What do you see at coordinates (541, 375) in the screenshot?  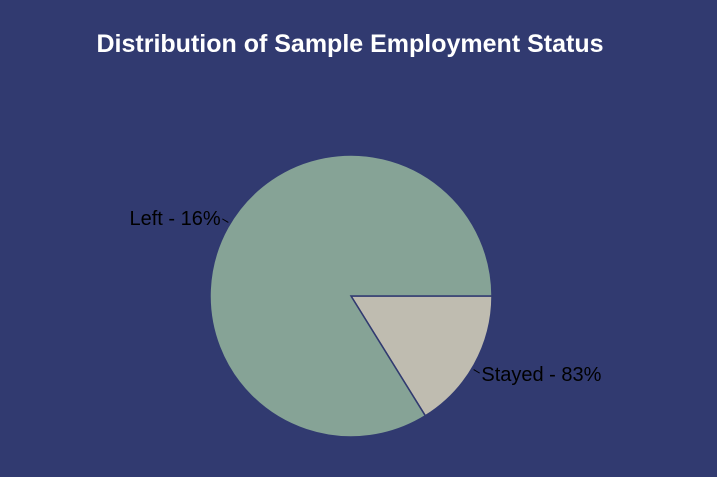 I see `slice-label-stayed: Stayed - 83%` at bounding box center [541, 375].